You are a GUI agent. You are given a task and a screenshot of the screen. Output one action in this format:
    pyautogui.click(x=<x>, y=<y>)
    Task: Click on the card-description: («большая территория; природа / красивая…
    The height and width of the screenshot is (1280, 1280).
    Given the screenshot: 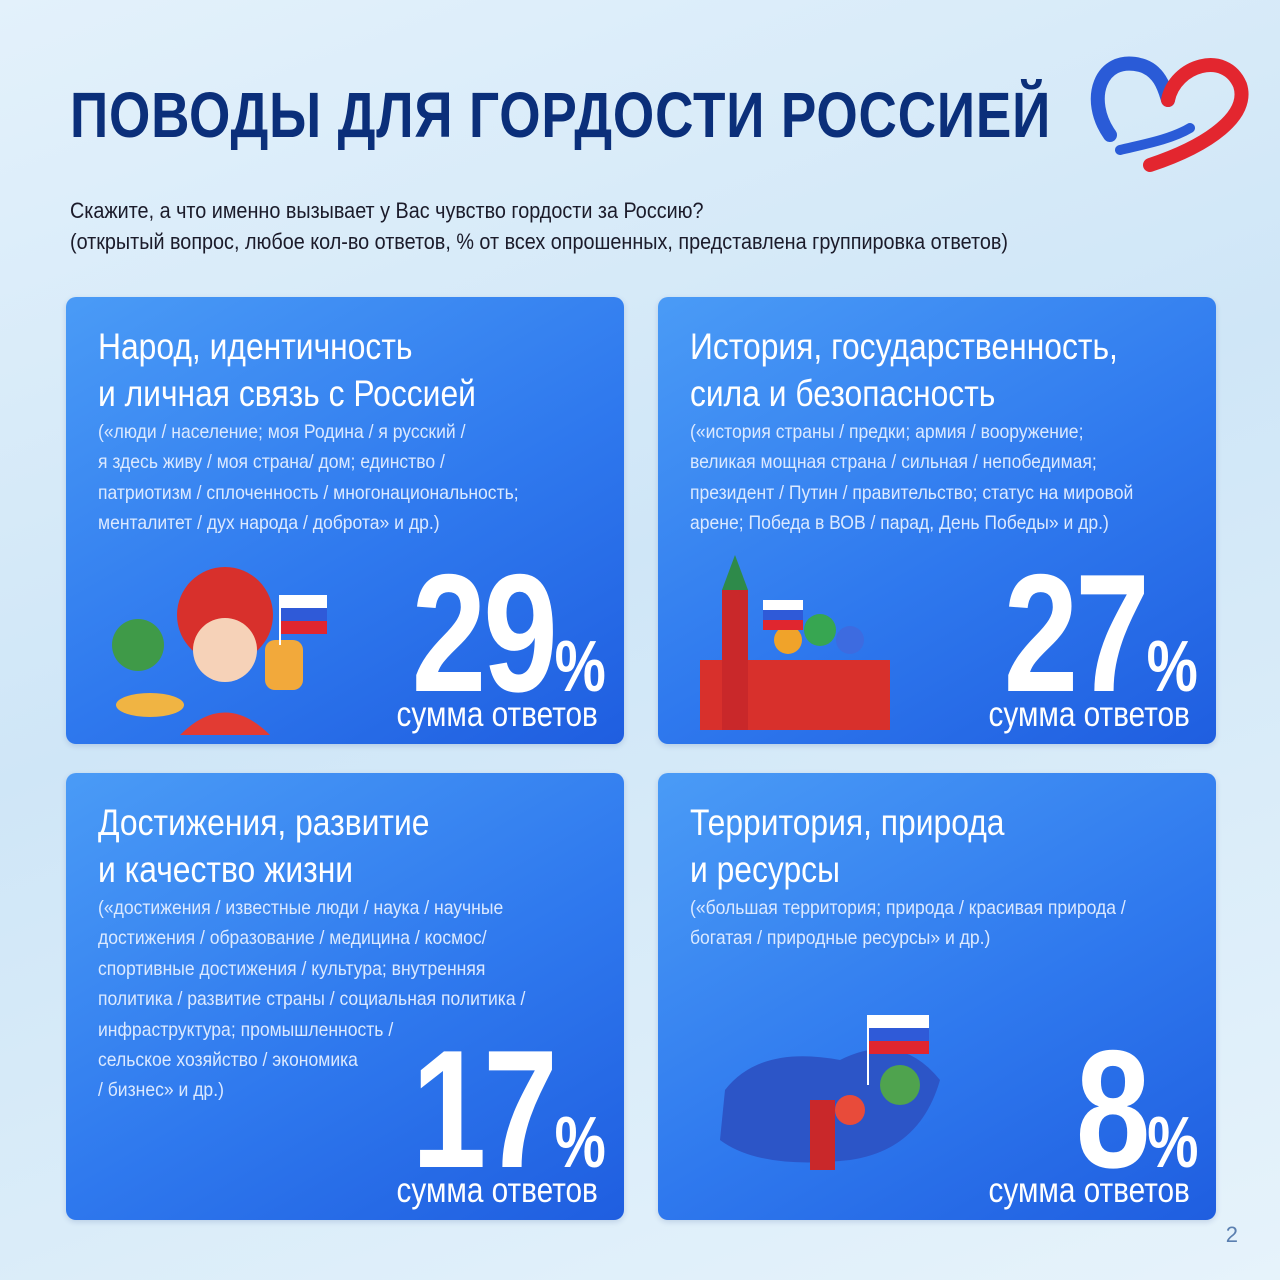 What is the action you would take?
    pyautogui.click(x=932, y=923)
    